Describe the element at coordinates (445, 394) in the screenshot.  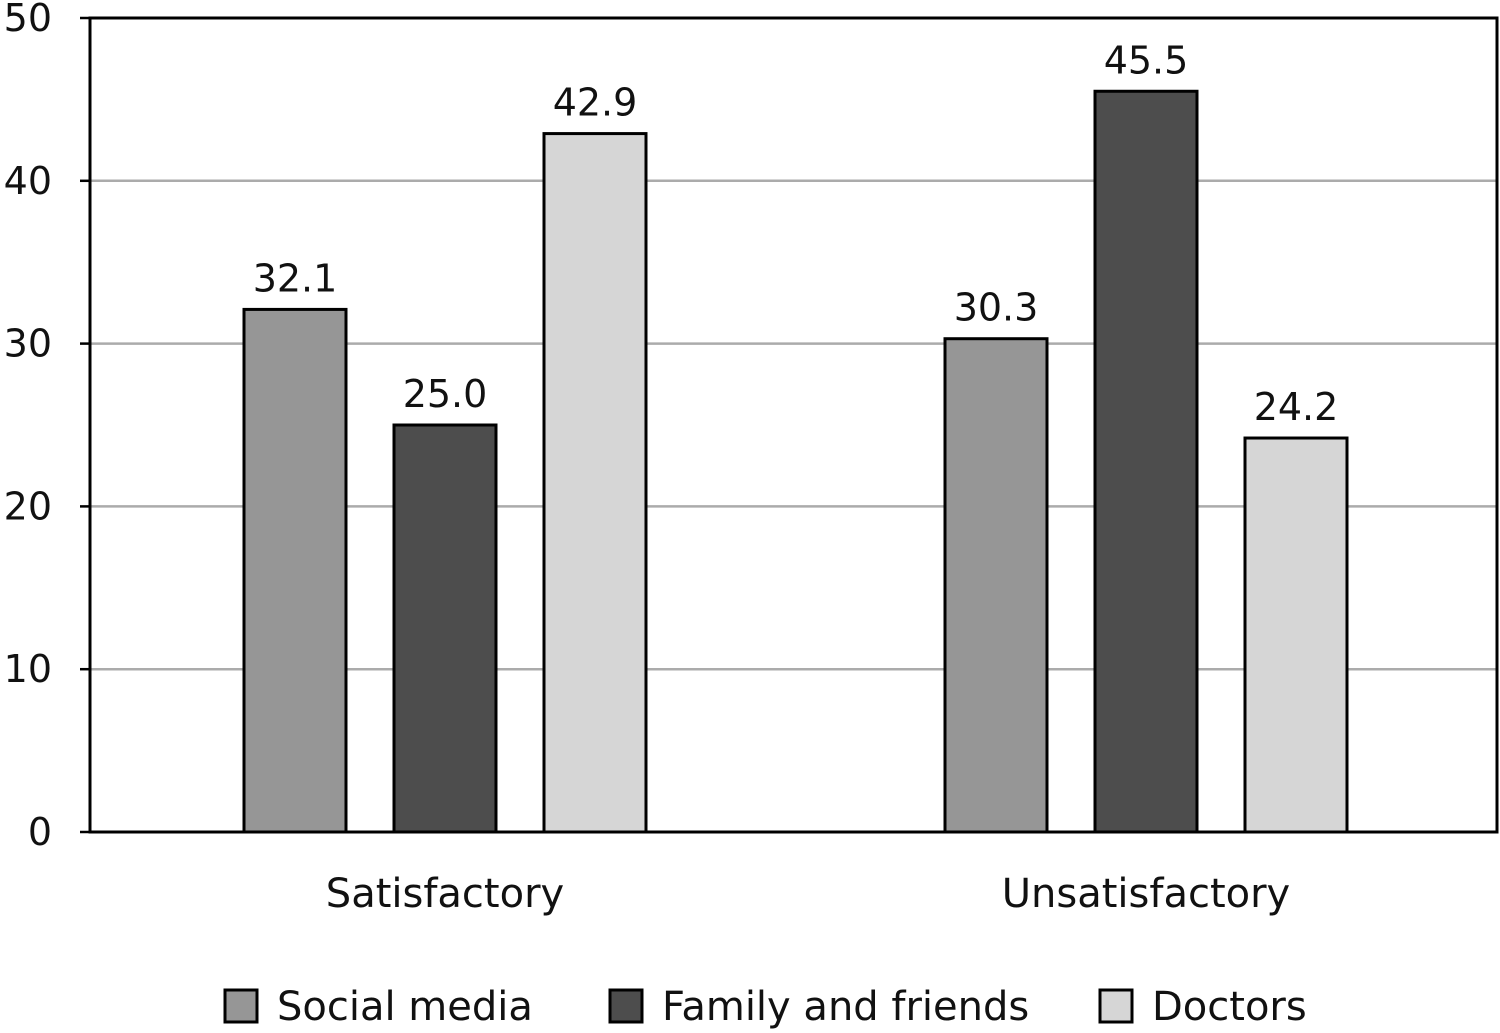
I see `data-label: 25.0` at that location.